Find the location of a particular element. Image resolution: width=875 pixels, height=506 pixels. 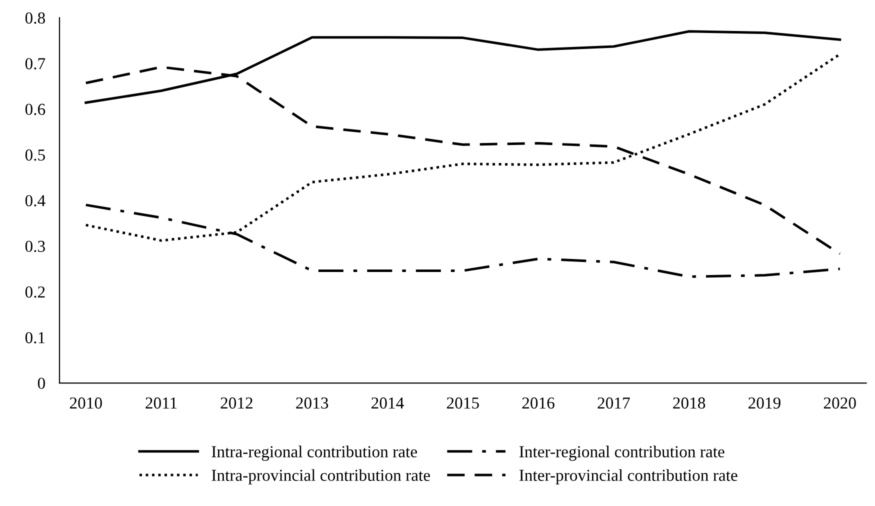

x-tick-label: 2014 is located at coordinates (388, 403).